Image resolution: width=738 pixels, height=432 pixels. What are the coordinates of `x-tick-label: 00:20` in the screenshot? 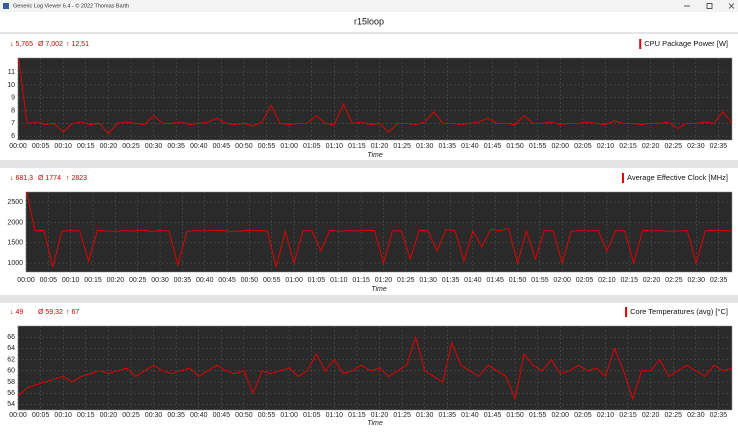 It's located at (109, 146).